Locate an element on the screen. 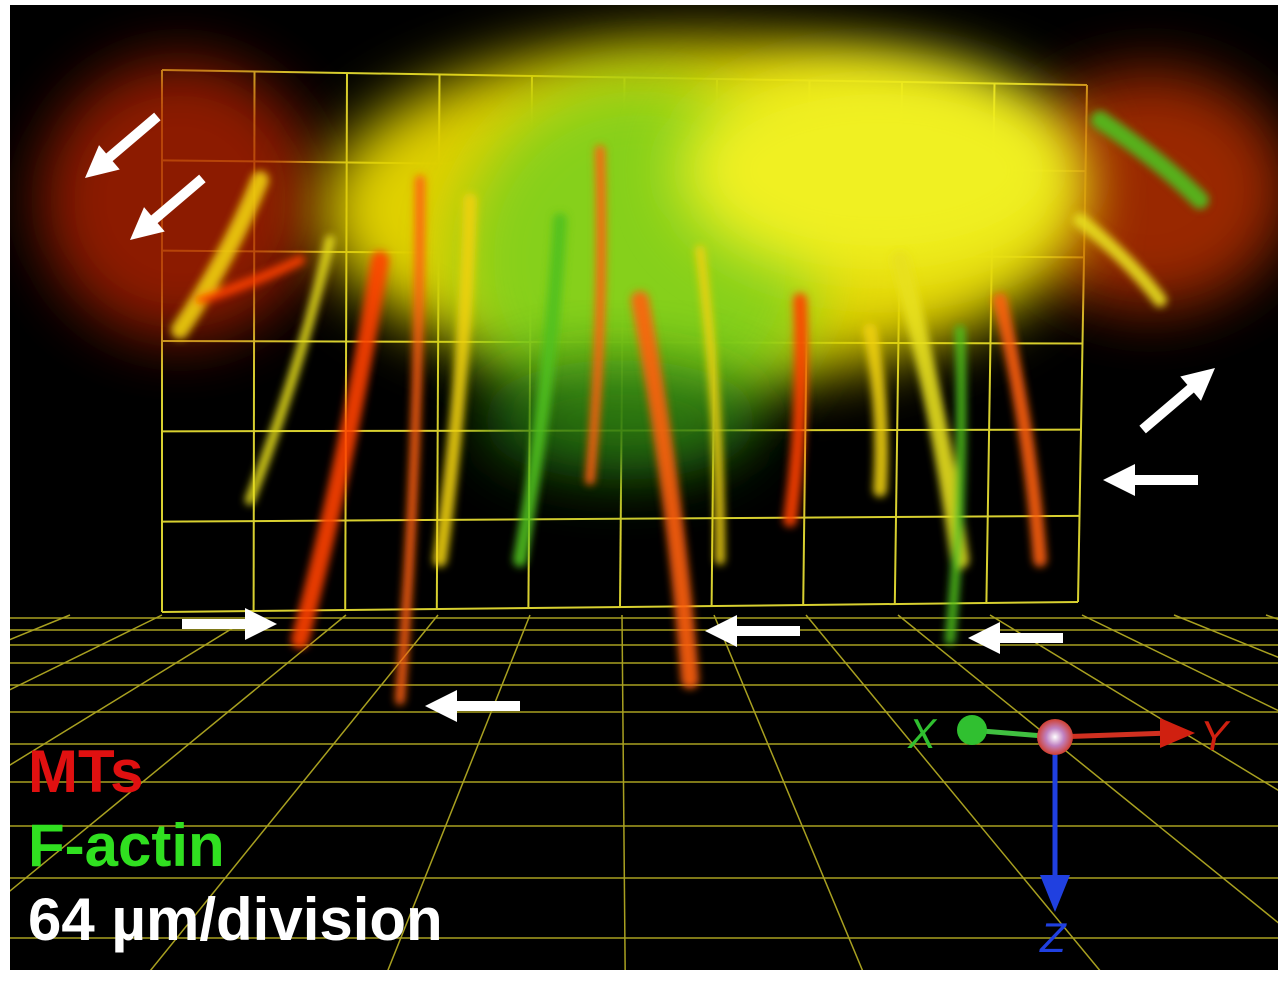 This screenshot has height=981, width=1288. axis-label-x: X is located at coordinates (922, 733).